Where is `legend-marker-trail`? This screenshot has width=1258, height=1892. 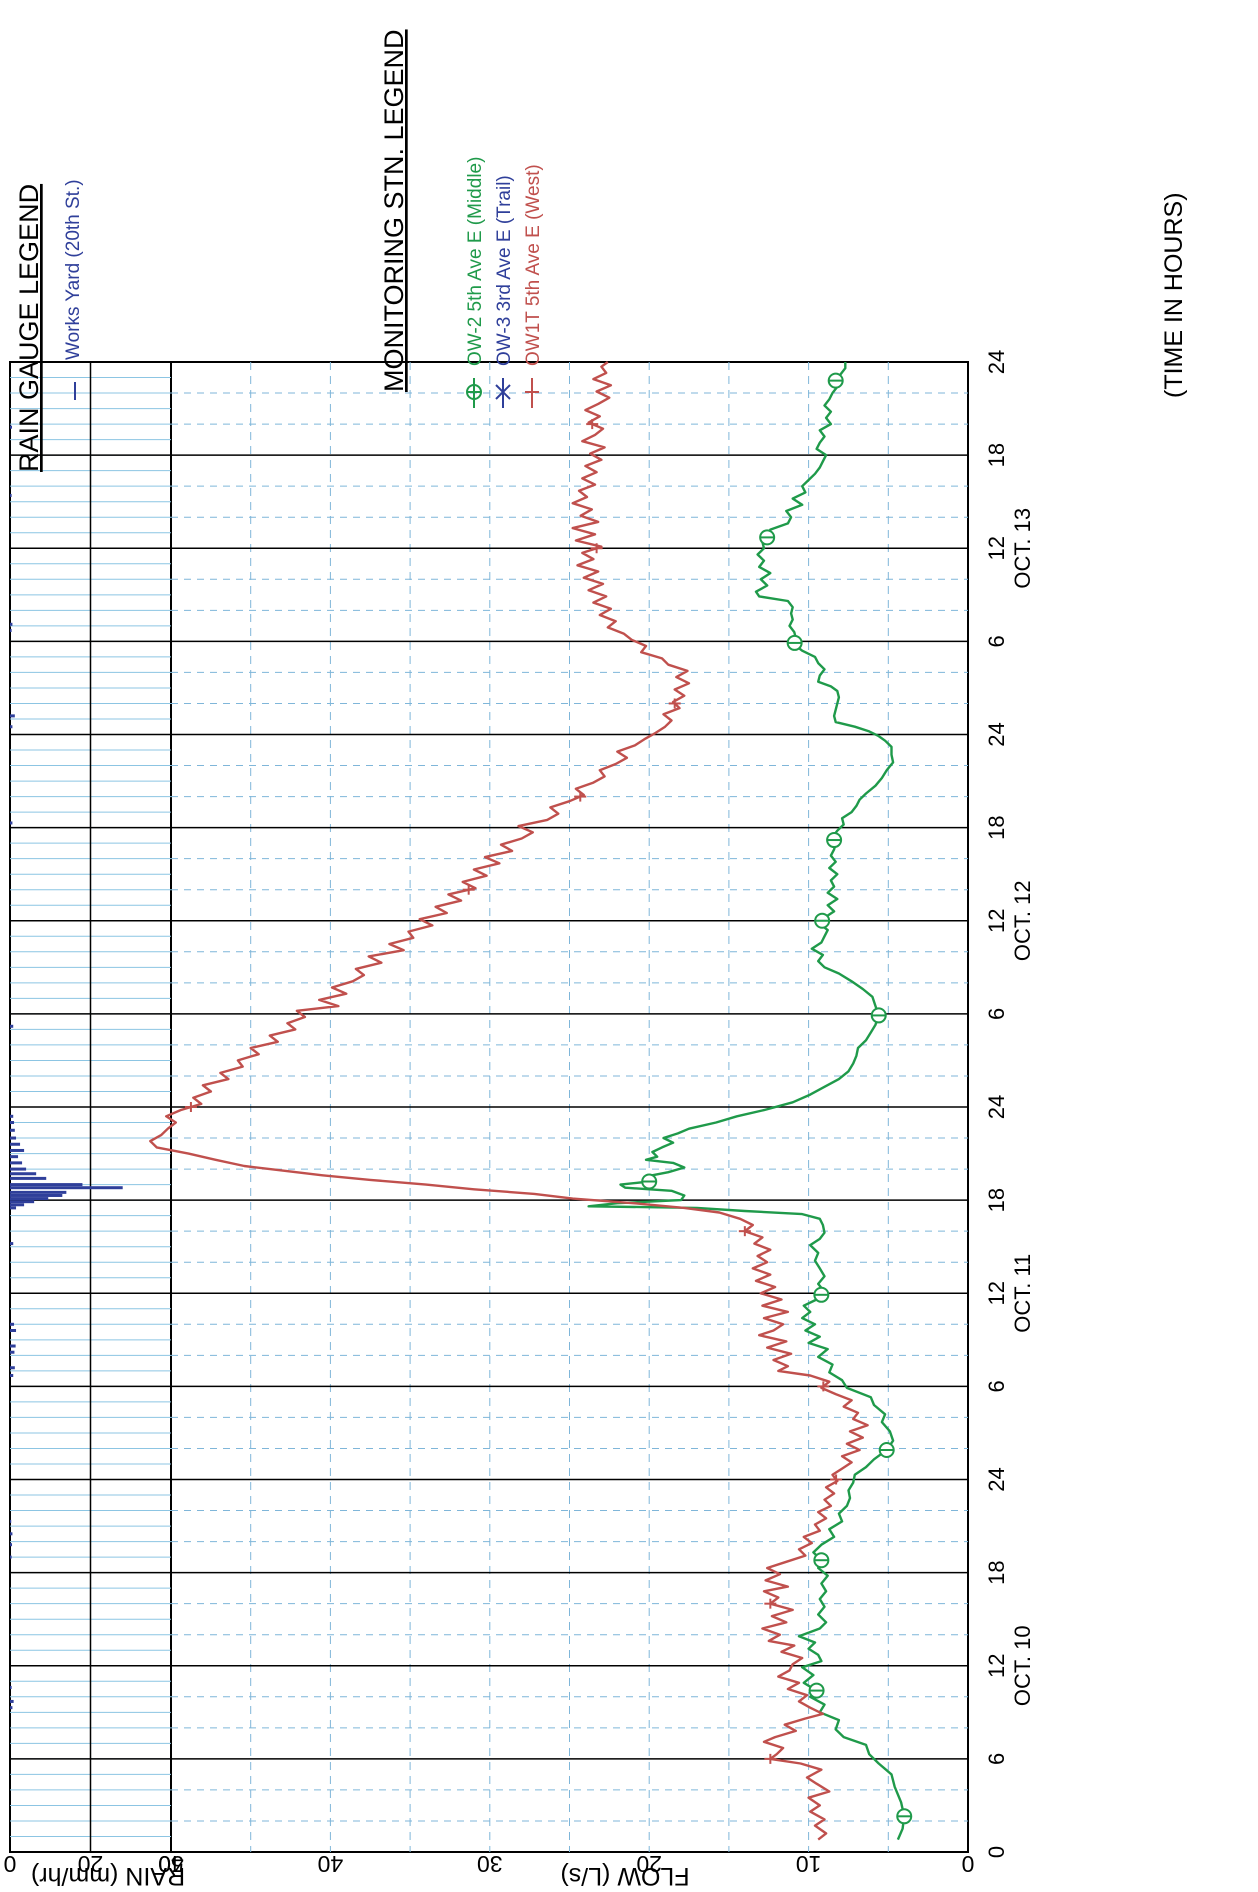
legend-marker-trail is located at coordinates (503, 393).